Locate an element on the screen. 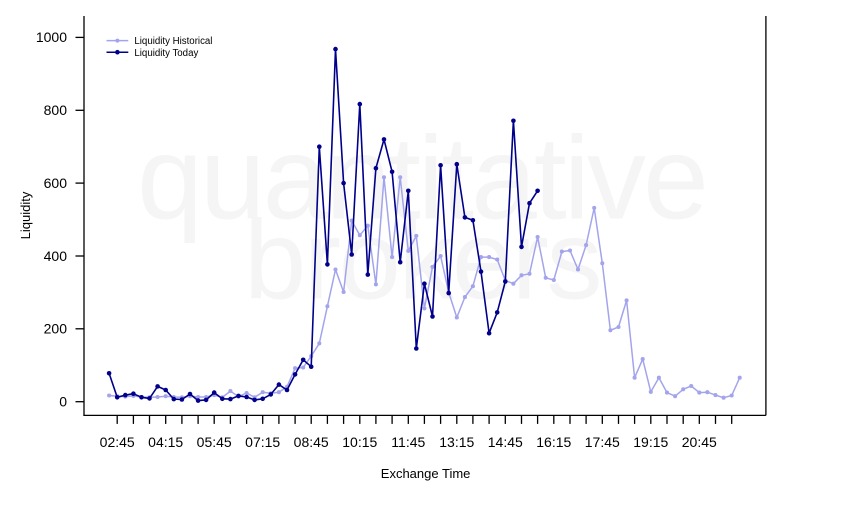  svg-text: 10:15 is located at coordinates (359, 442).